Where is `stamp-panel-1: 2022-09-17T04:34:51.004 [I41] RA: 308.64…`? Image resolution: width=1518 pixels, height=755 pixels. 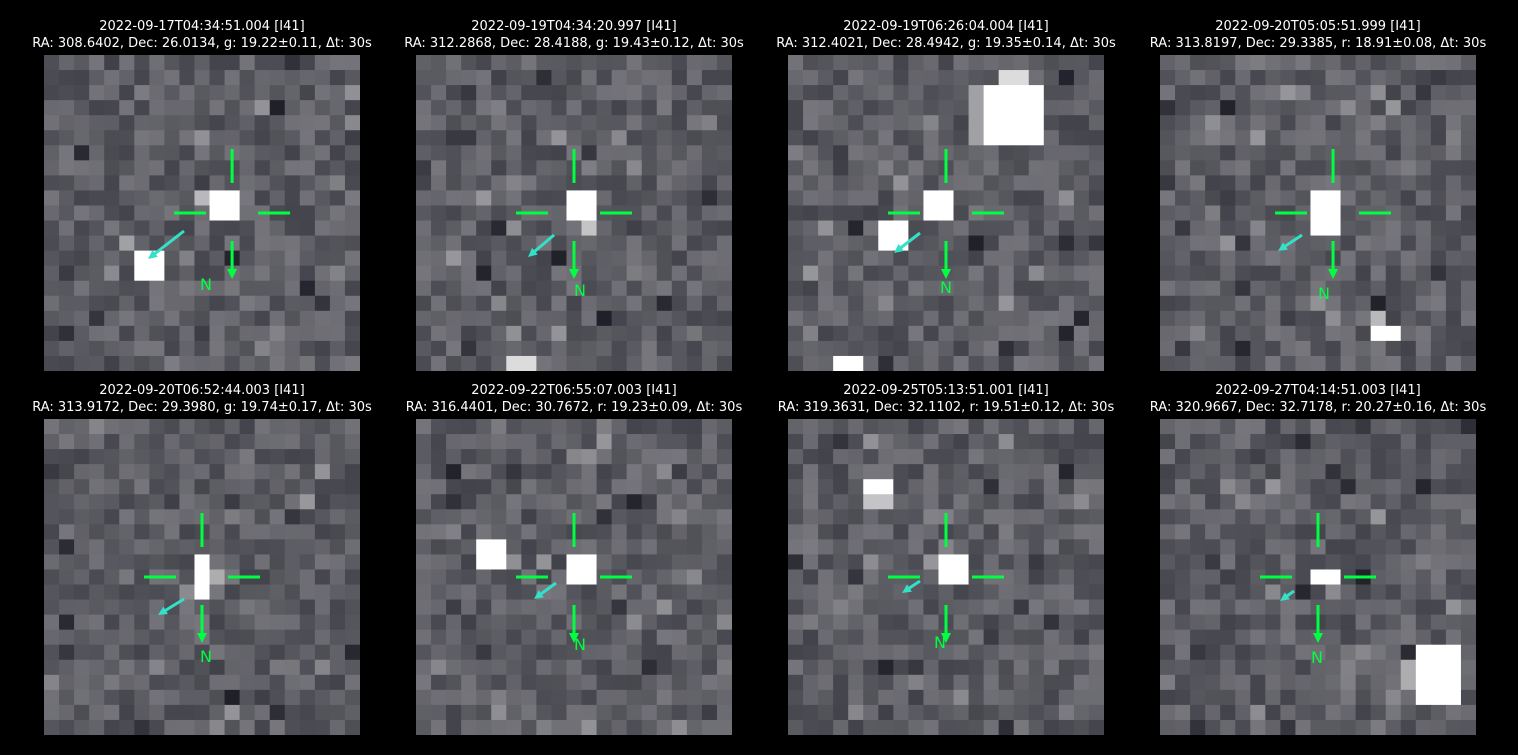 stamp-panel-1: 2022-09-17T04:34:51.004 [I41] RA: 308.64… is located at coordinates (202, 203).